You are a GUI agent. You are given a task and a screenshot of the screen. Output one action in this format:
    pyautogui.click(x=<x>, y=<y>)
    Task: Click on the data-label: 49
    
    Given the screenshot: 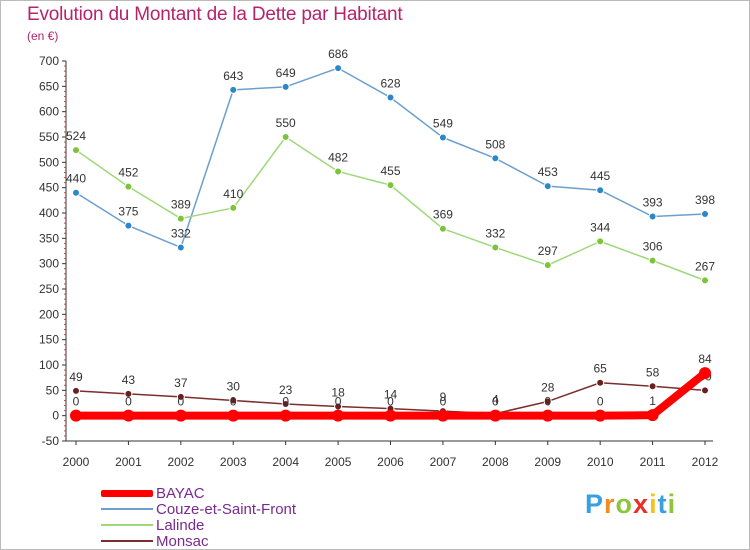 What is the action you would take?
    pyautogui.click(x=76, y=377)
    